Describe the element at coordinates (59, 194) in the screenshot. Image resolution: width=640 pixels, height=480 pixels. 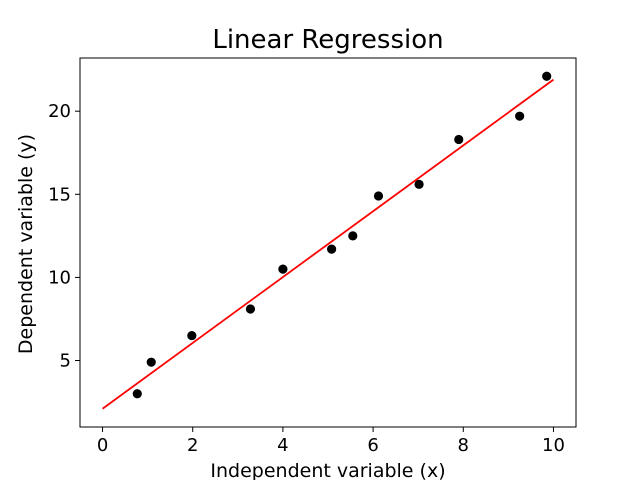
I see `y-tick-label-15: 15` at that location.